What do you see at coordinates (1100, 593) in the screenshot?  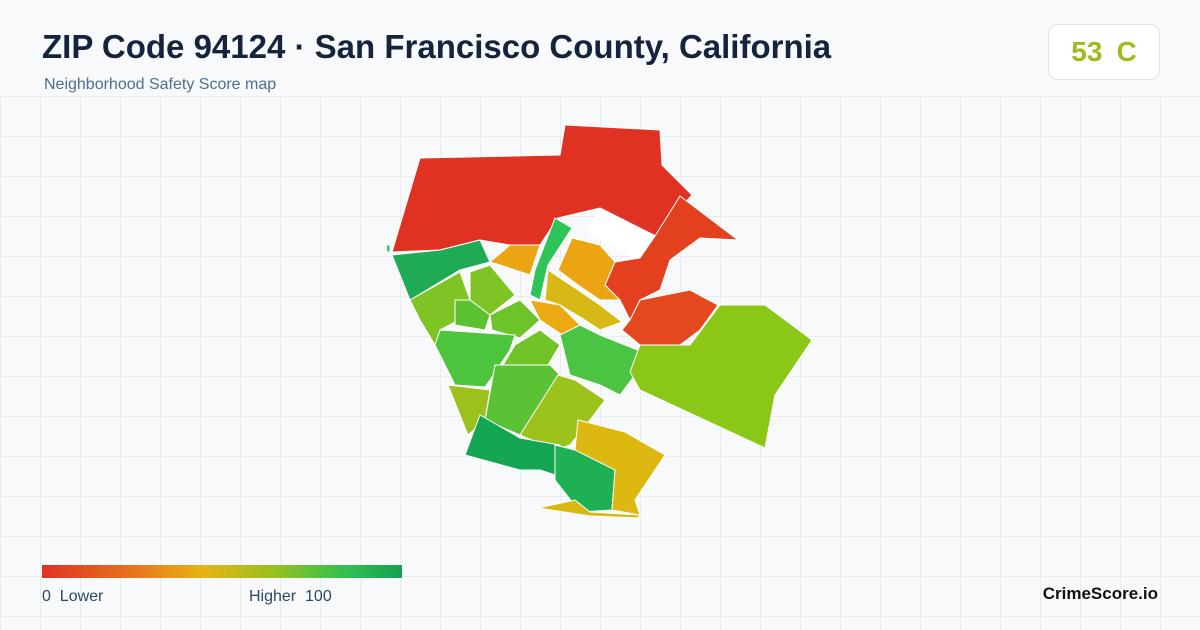 I see `brand: CrimeScore.io` at bounding box center [1100, 593].